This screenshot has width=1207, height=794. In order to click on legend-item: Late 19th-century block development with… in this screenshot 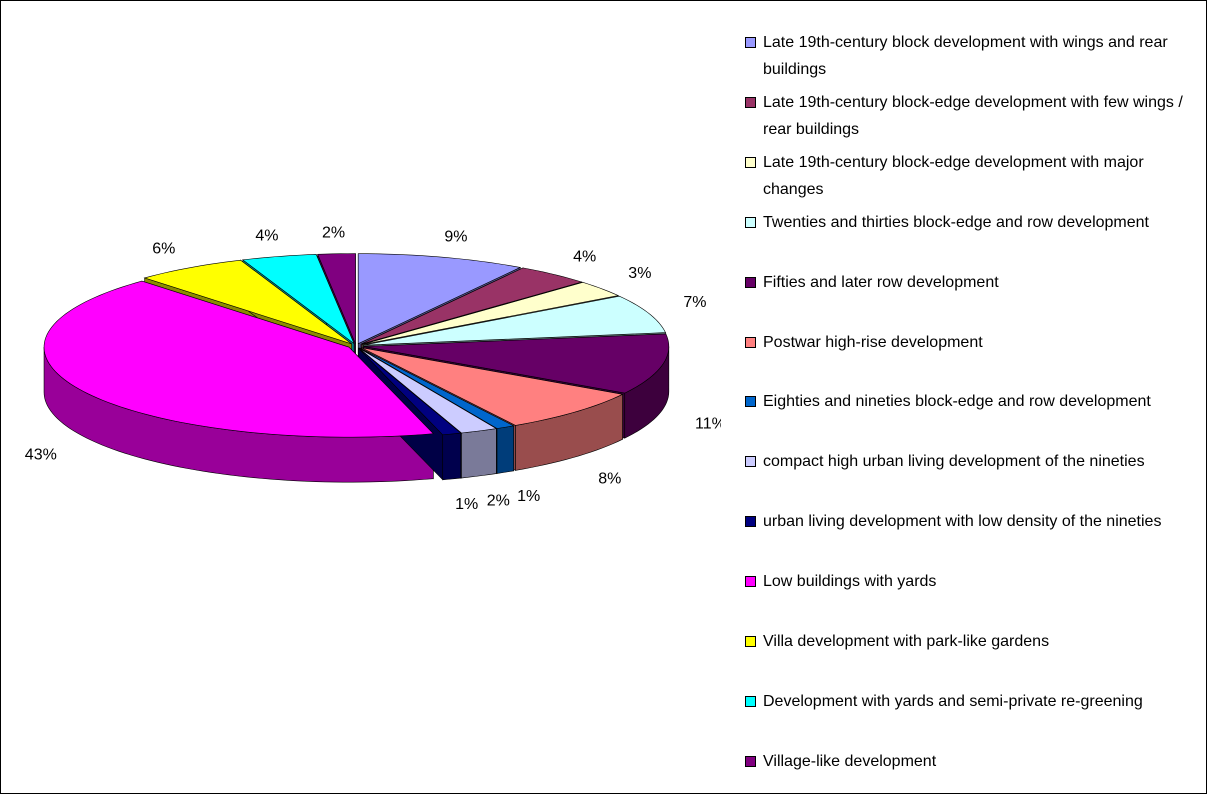, I will do `click(971, 56)`.